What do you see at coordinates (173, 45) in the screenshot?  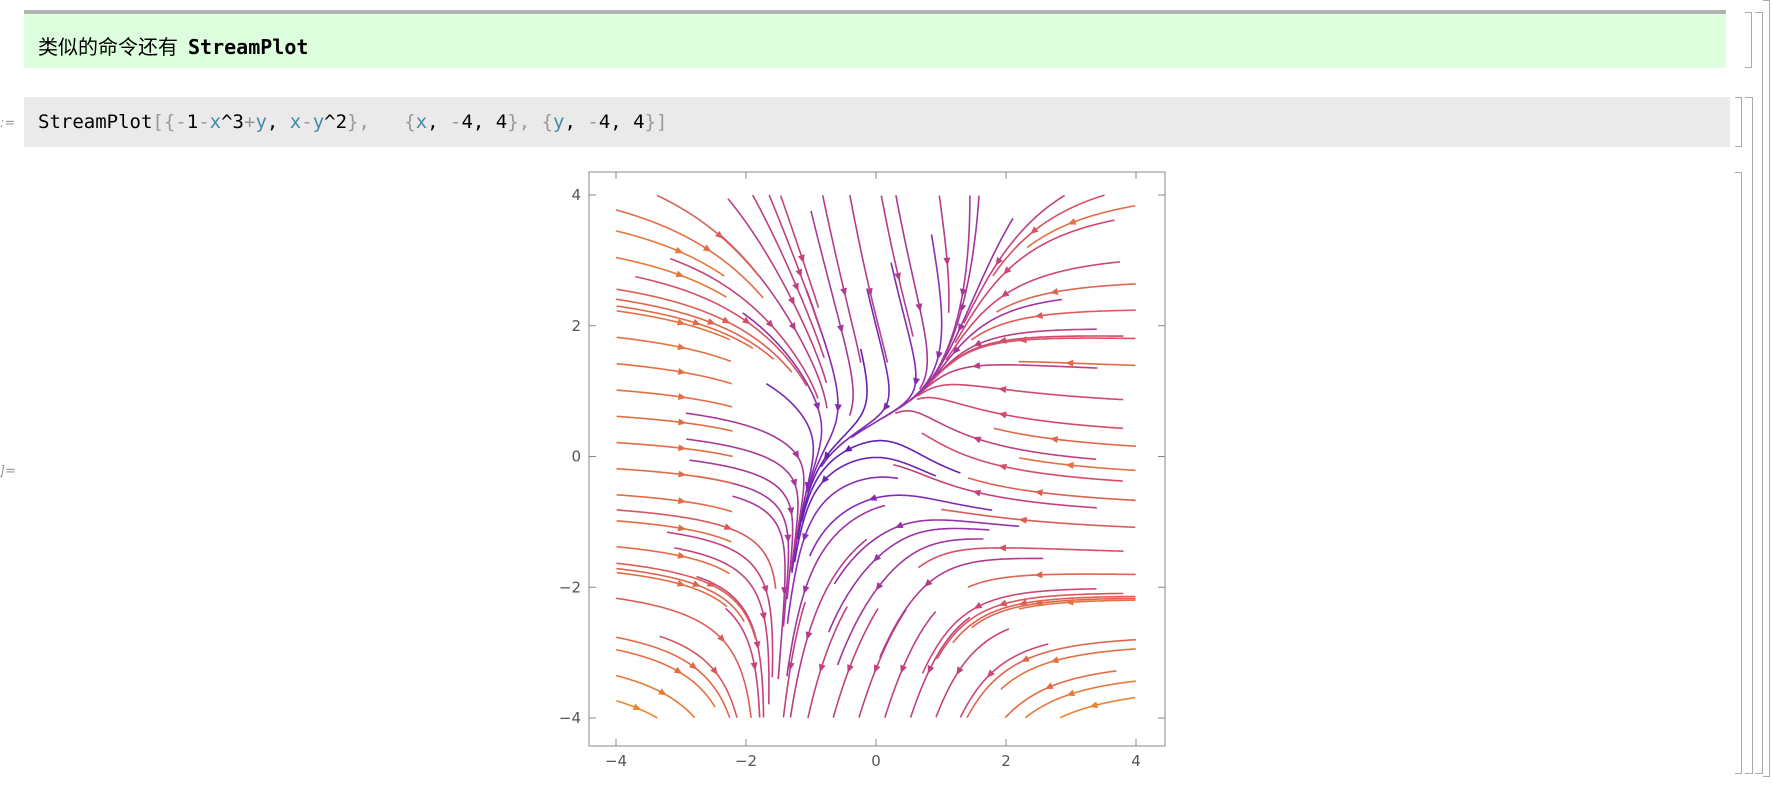 I see `text-cell-content: 类似的命令还有 StreamPlot` at bounding box center [173, 45].